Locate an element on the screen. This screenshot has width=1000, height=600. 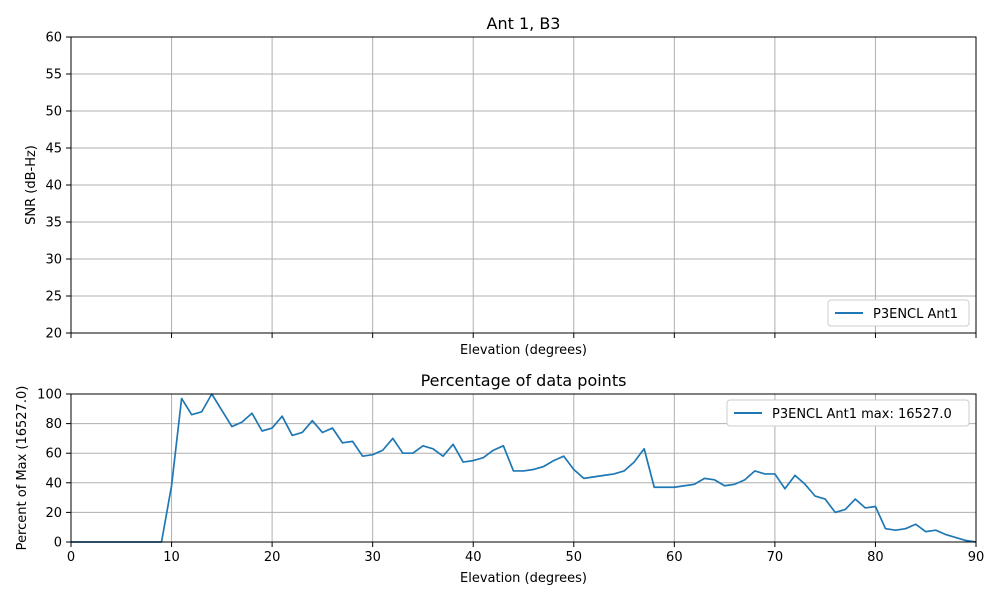
percentage-legend-box is located at coordinates (848, 413).